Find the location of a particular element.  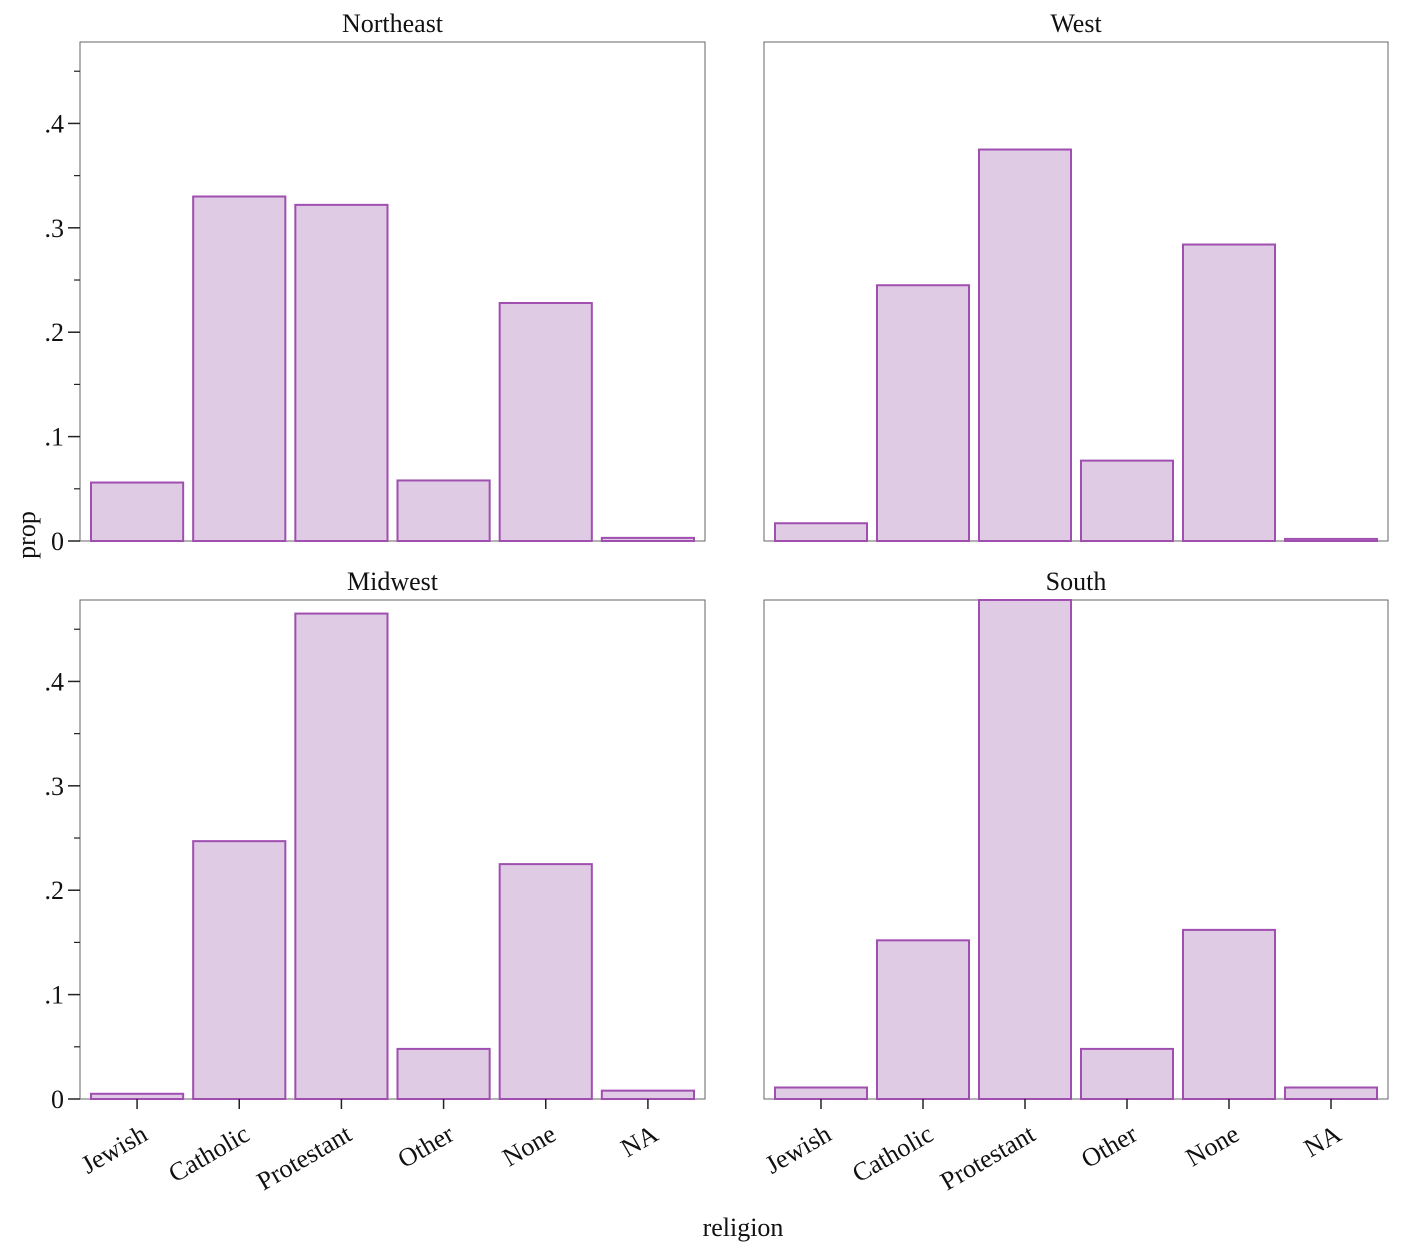

x-tick-label-south-other: Other is located at coordinates (1109, 1146).